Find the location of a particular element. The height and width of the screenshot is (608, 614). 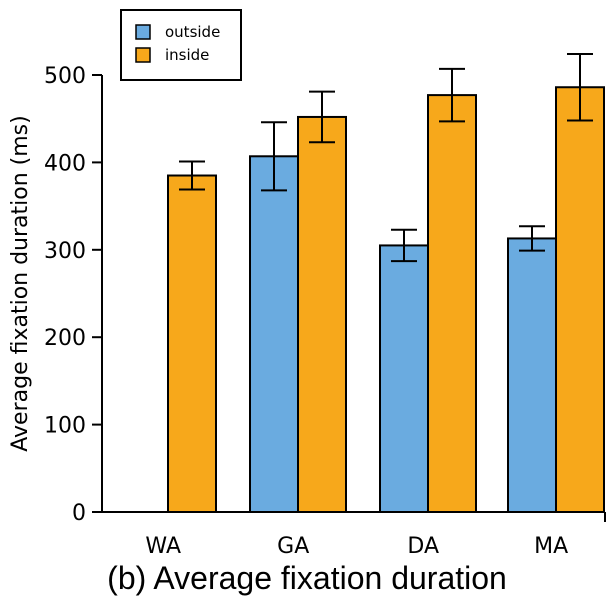

y-tick-label: 400 is located at coordinates (65, 163).